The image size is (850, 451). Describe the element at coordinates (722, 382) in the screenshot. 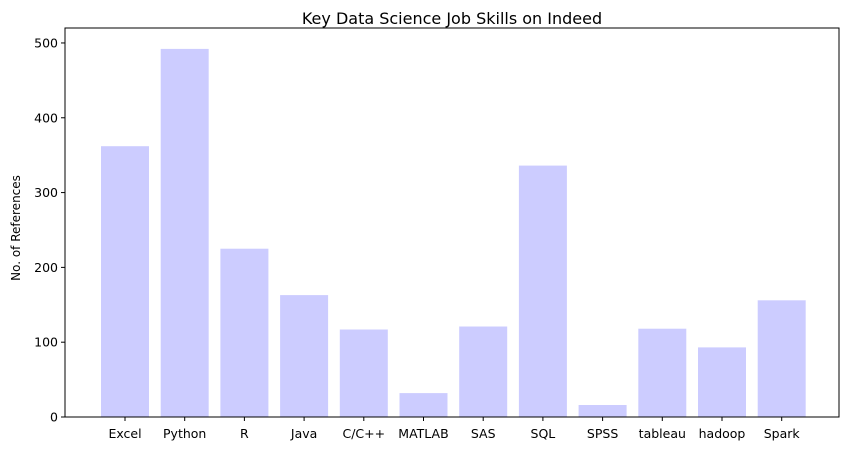

I see `bar-hadoop` at that location.